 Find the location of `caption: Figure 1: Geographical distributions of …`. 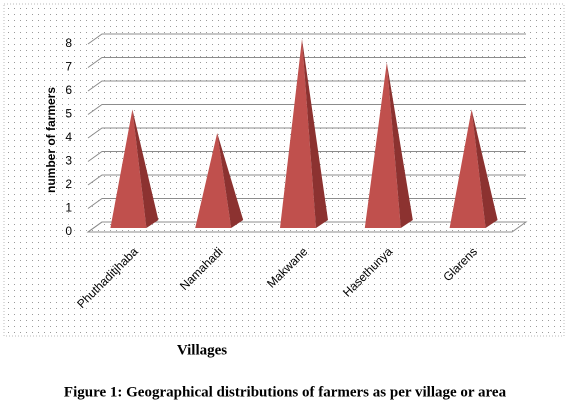

caption: Figure 1: Geographical distributions of … is located at coordinates (285, 392).